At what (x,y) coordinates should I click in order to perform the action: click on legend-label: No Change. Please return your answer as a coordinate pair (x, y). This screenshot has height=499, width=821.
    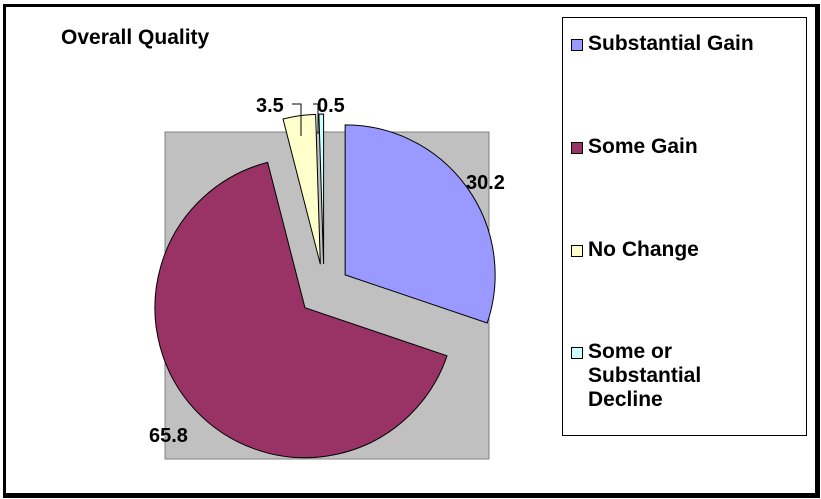
    Looking at the image, I should click on (643, 249).